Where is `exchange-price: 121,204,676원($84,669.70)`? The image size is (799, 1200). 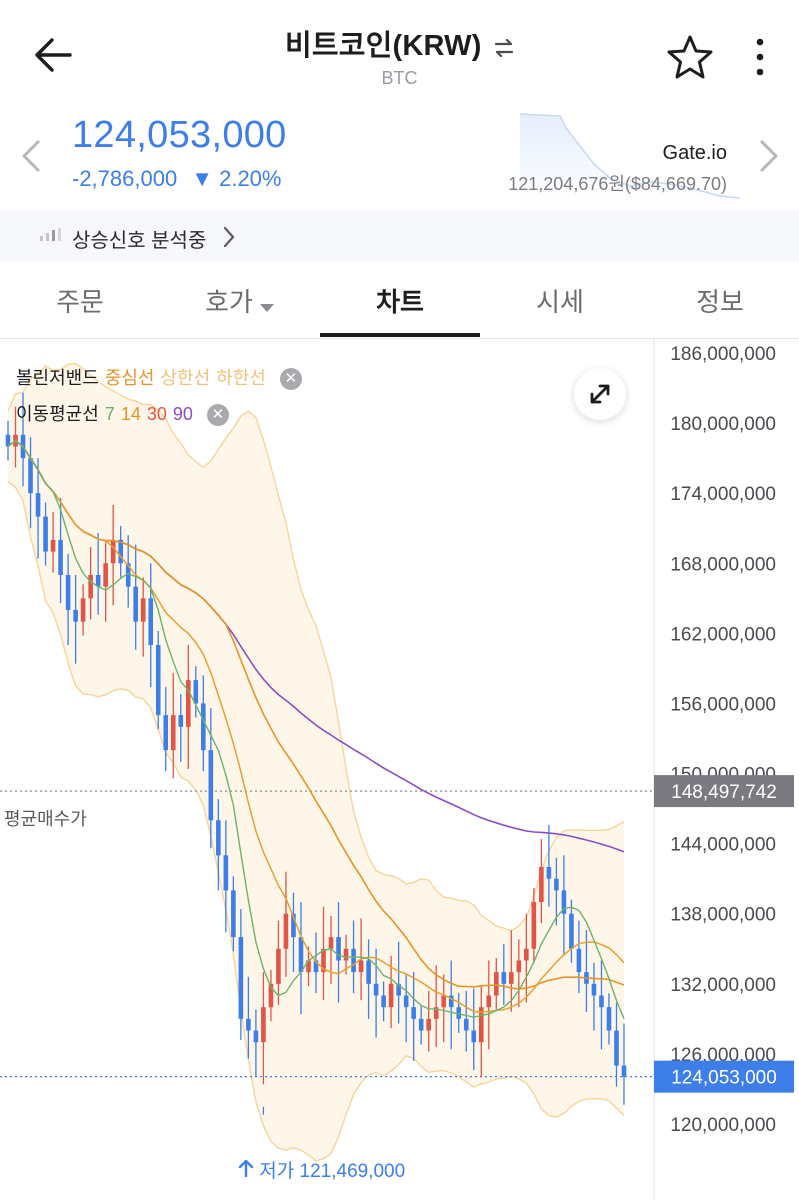 exchange-price: 121,204,676원($84,669.70) is located at coordinates (617, 184).